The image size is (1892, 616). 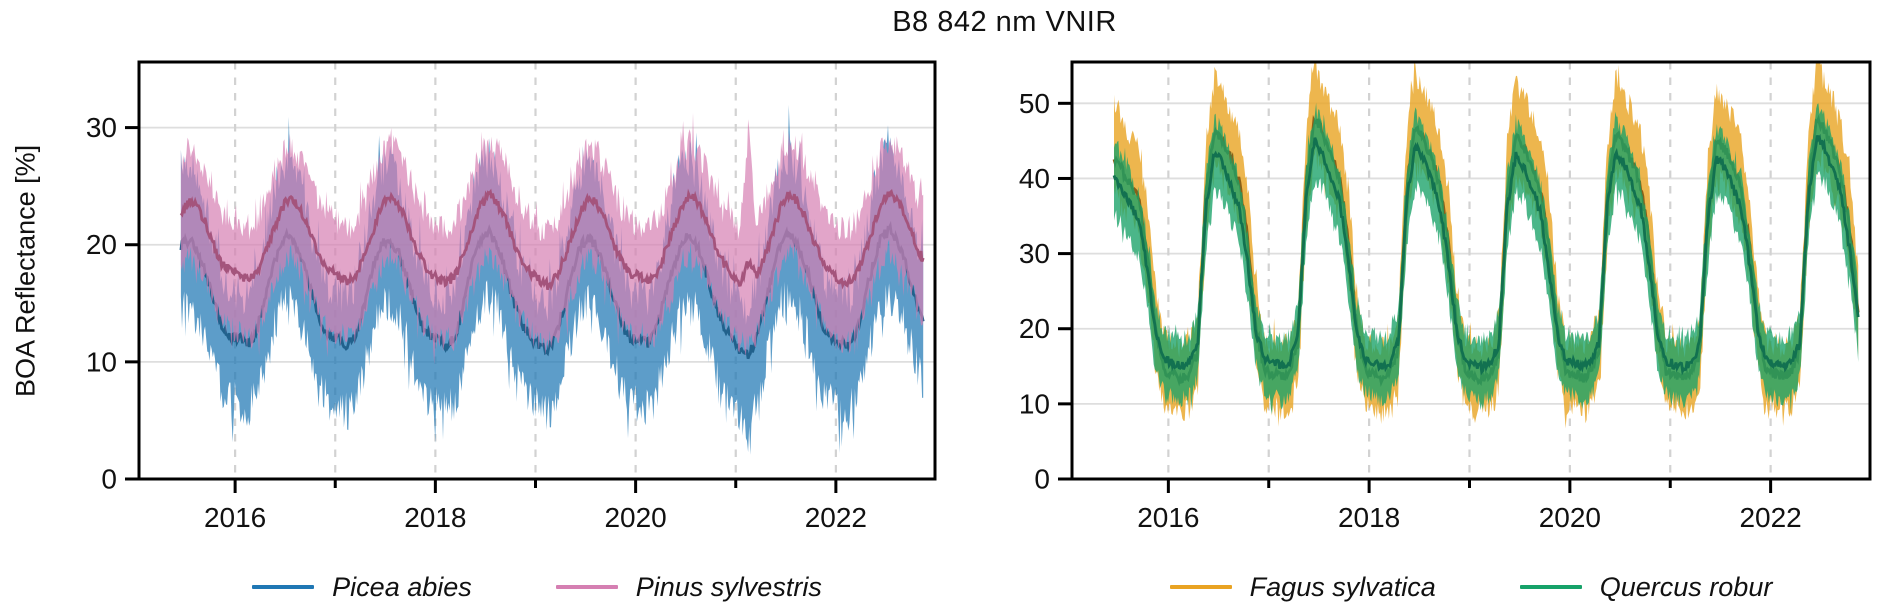 I want to click on y-tick-label: 40, so click(x=1034, y=178).